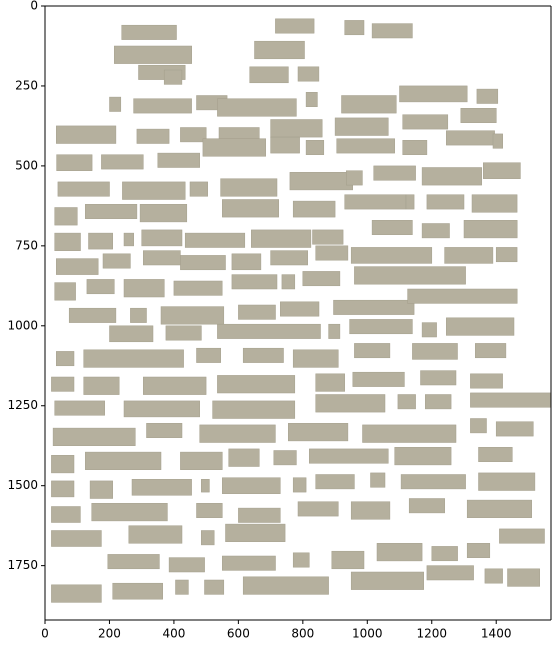 The width and height of the screenshot is (552, 645). Describe the element at coordinates (22, 485) in the screenshot. I see `y-tick-label: 1500` at that location.